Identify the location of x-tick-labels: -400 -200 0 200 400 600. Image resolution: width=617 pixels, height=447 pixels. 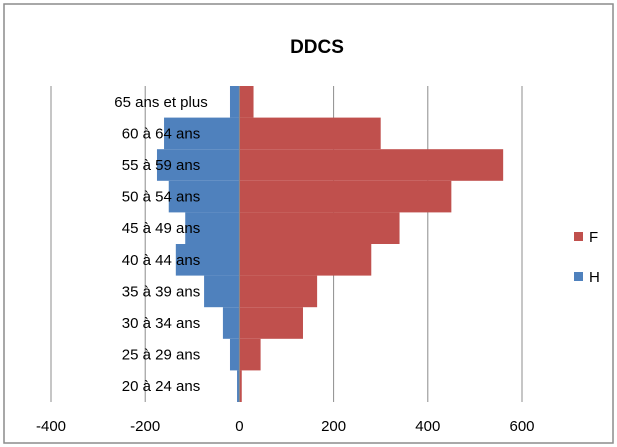
(285, 426).